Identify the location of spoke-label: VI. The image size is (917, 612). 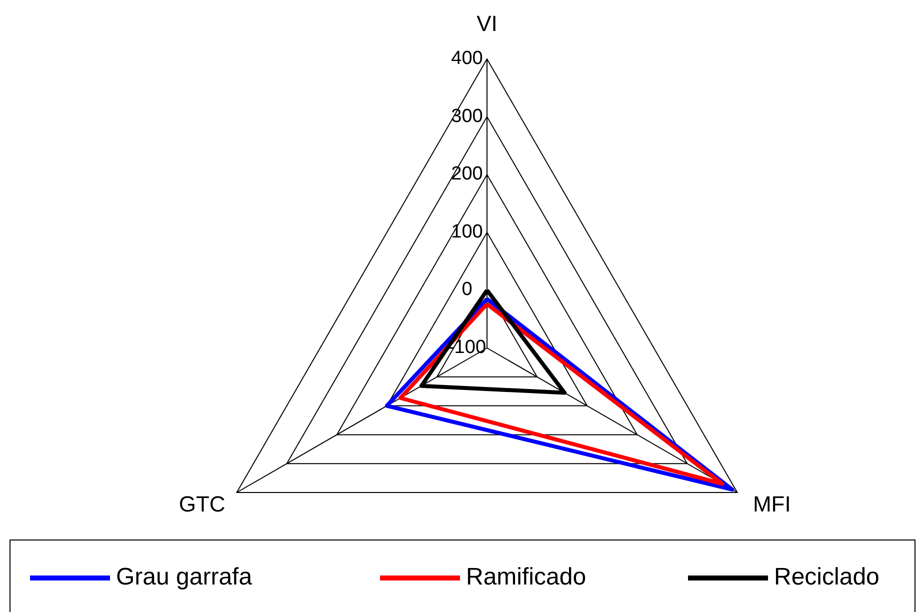
(487, 23).